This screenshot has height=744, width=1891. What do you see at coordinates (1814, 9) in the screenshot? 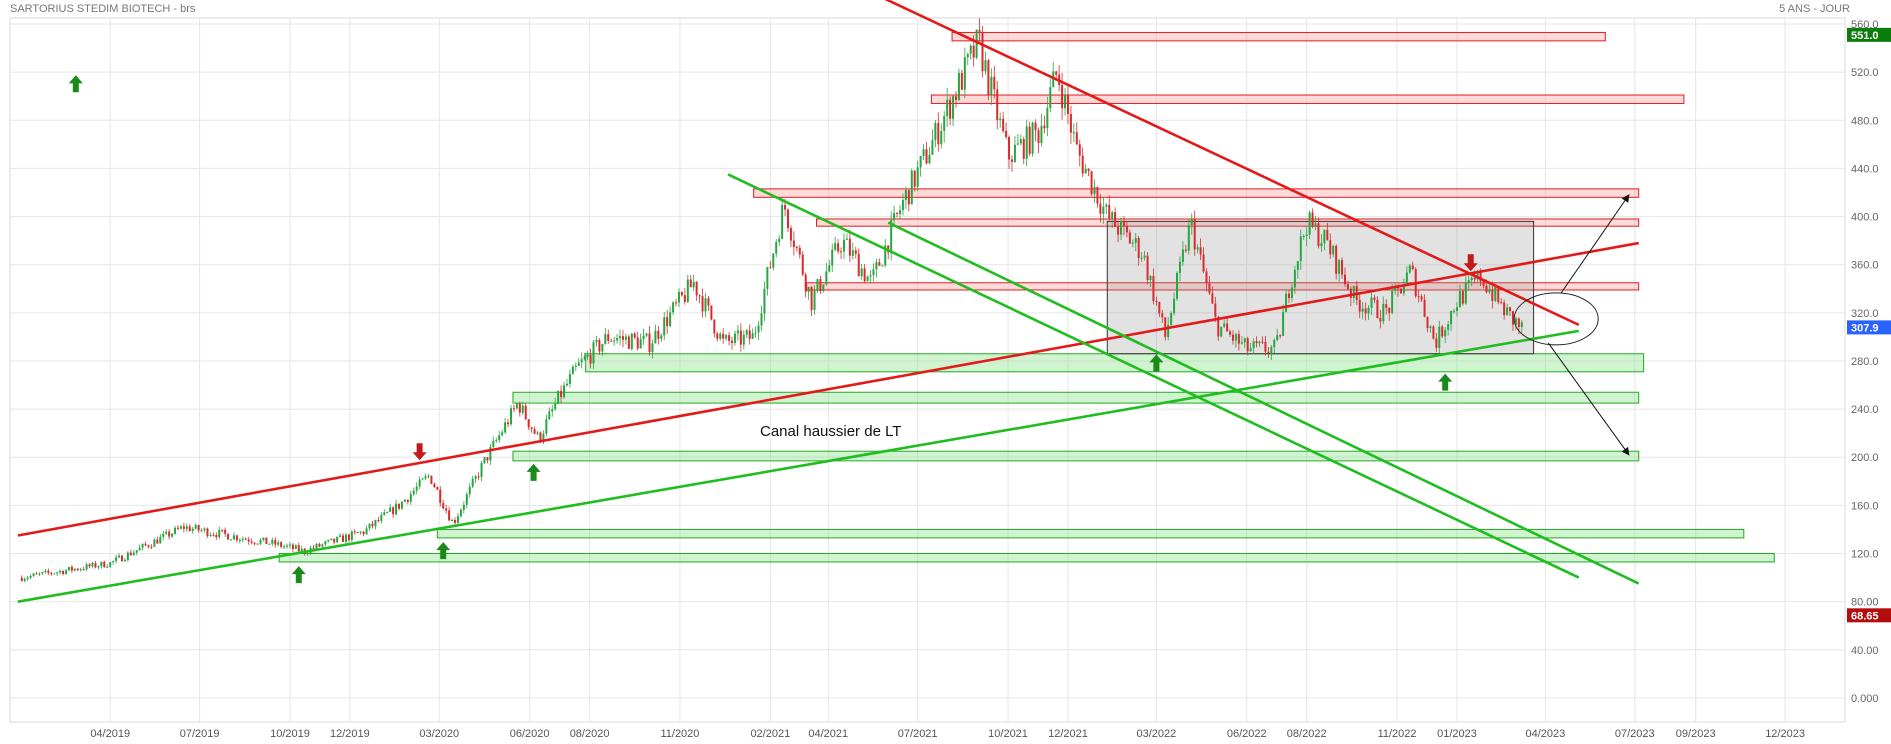
I see `chart-period: 5 ANS - JOUR` at bounding box center [1814, 9].